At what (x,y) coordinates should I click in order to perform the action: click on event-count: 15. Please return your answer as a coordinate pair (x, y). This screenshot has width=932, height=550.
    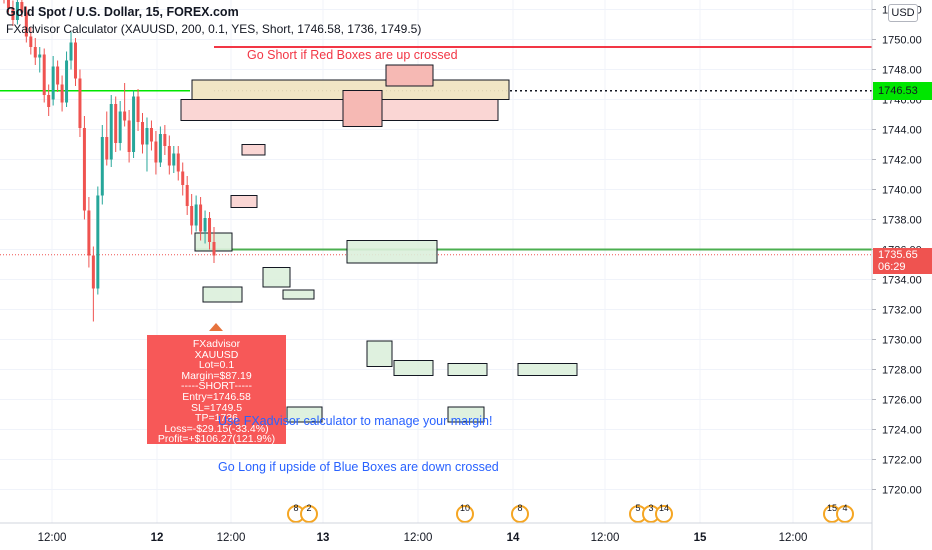
    Looking at the image, I should click on (832, 508).